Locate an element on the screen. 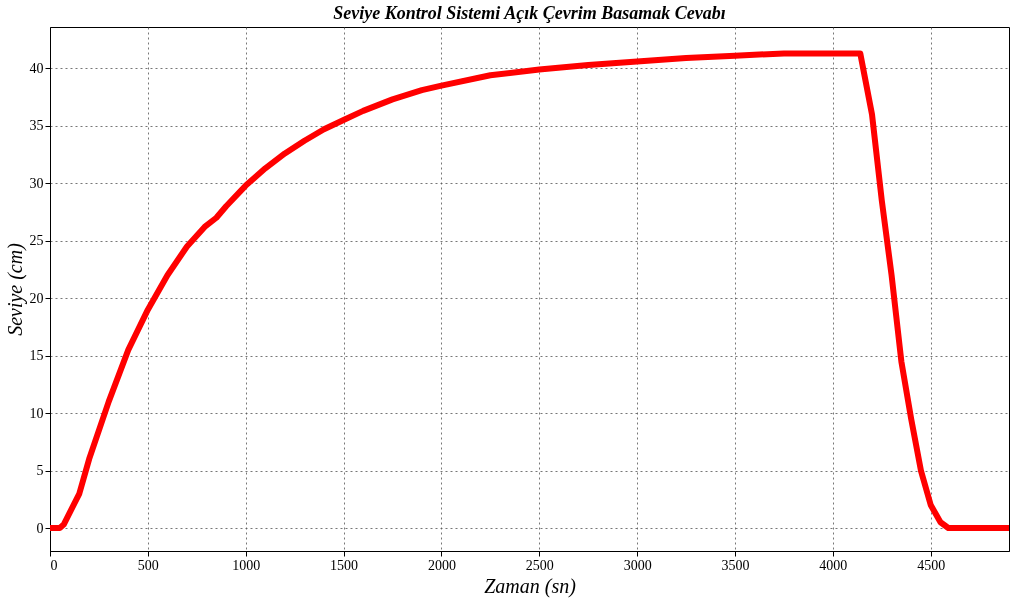  y-tick-label: 5 is located at coordinates (40, 471).